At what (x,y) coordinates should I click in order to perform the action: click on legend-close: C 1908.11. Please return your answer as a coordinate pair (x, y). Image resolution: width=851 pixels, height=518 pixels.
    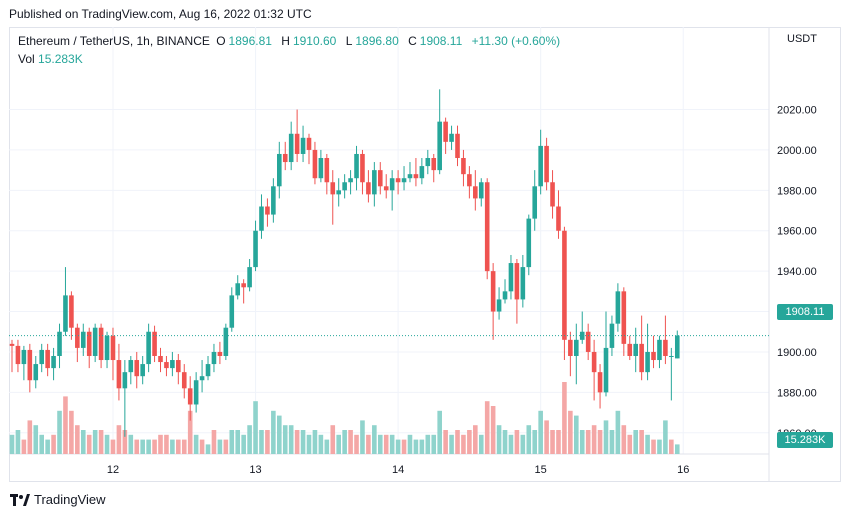
    Looking at the image, I should click on (436, 41).